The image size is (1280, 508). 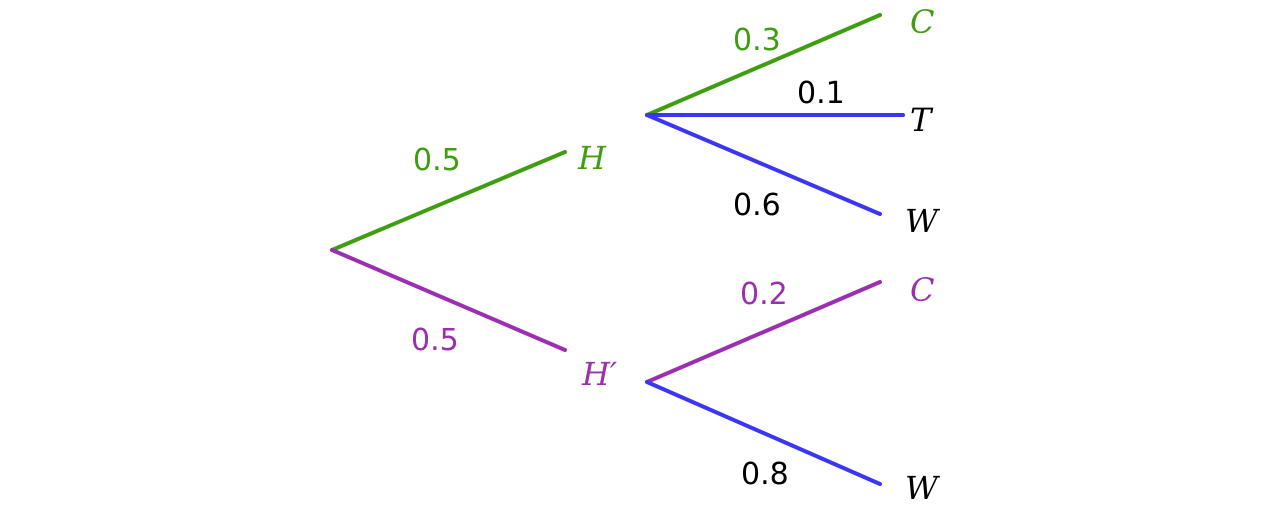 What do you see at coordinates (922, 22) in the screenshot?
I see `node-h-c: C` at bounding box center [922, 22].